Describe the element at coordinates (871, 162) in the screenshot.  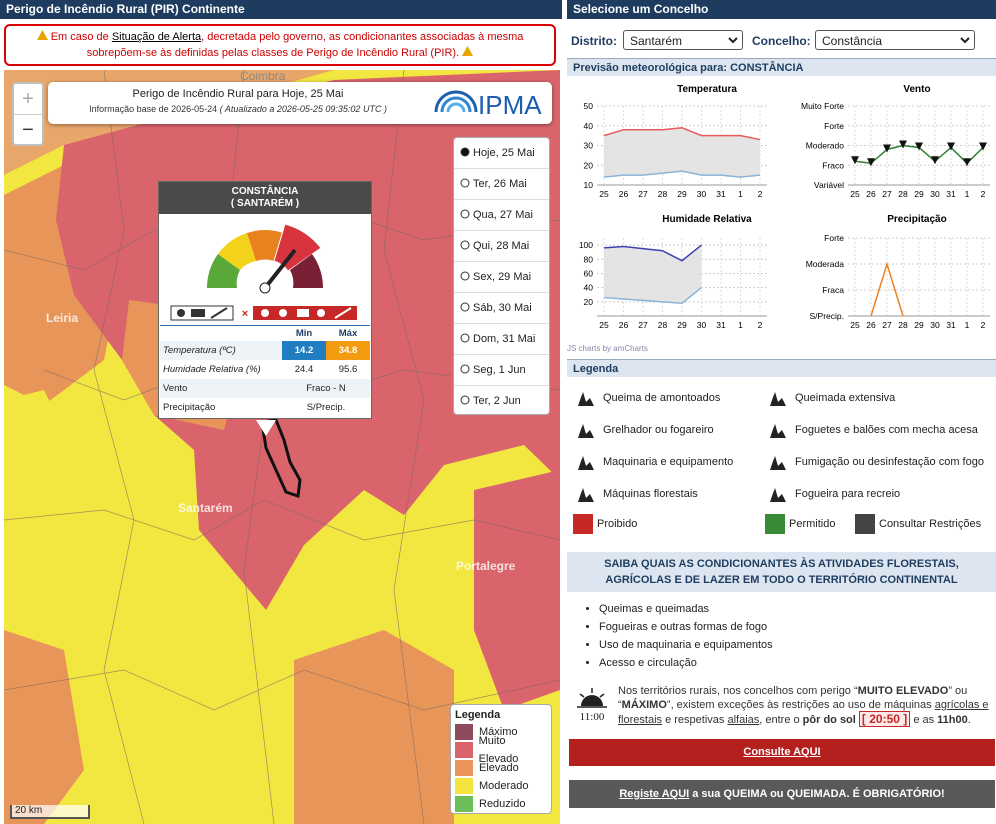
I see `wind-marker` at that location.